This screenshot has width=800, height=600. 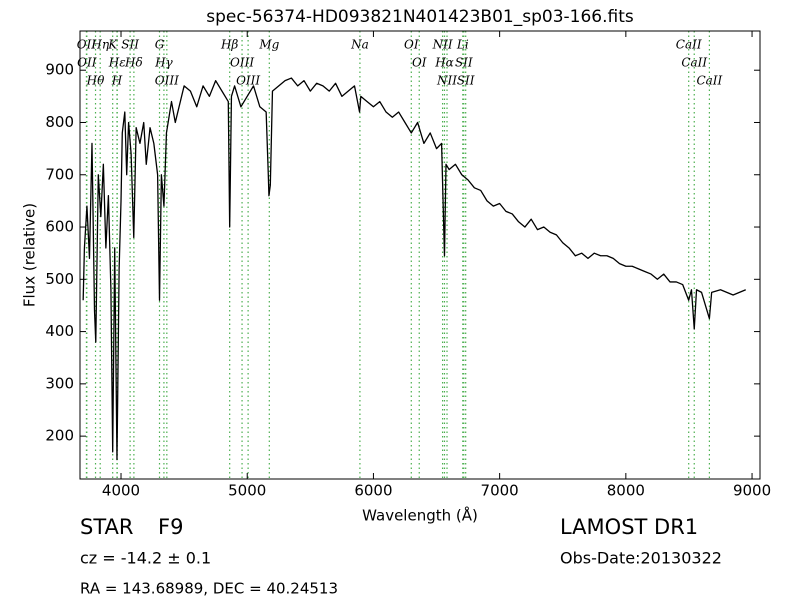 What do you see at coordinates (641, 558) in the screenshot?
I see `obs-date: Obs-Date:20130322` at bounding box center [641, 558].